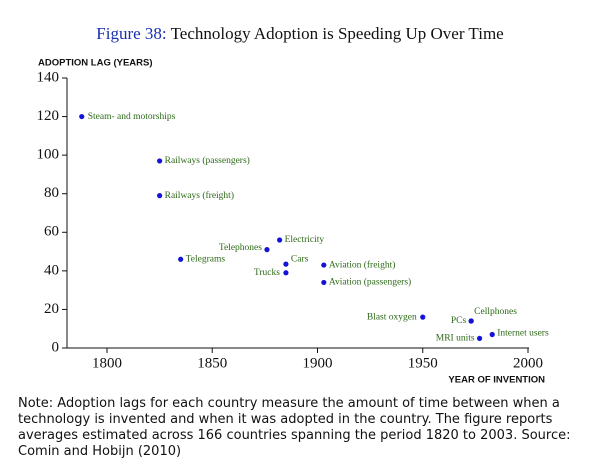  Describe the element at coordinates (523, 334) in the screenshot. I see `point-label: Internet users` at that location.